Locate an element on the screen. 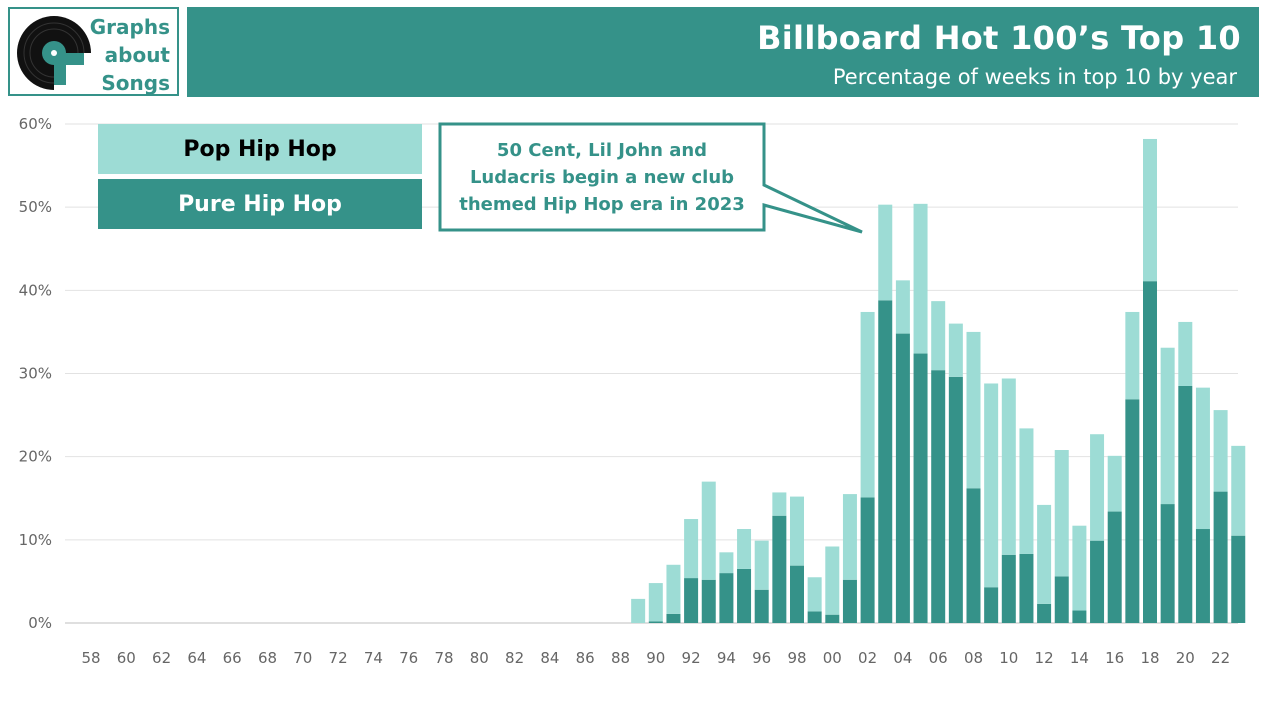 This screenshot has width=1280, height=720. brand-logo: Graphs about Songs is located at coordinates (93, 51).